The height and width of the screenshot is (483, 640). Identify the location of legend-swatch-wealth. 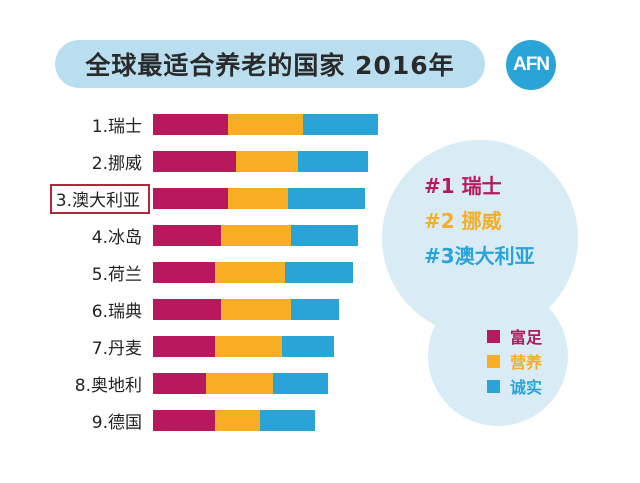
(493, 336).